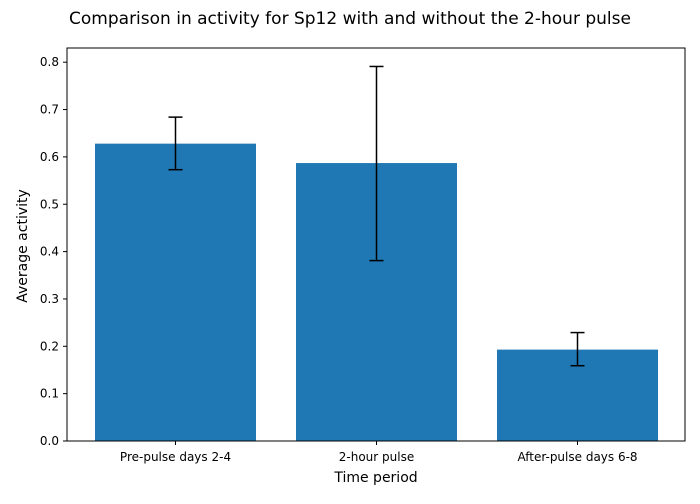 Image resolution: width=700 pixels, height=504 pixels. I want to click on y-tick-label-9: 0.8, so click(49, 62).